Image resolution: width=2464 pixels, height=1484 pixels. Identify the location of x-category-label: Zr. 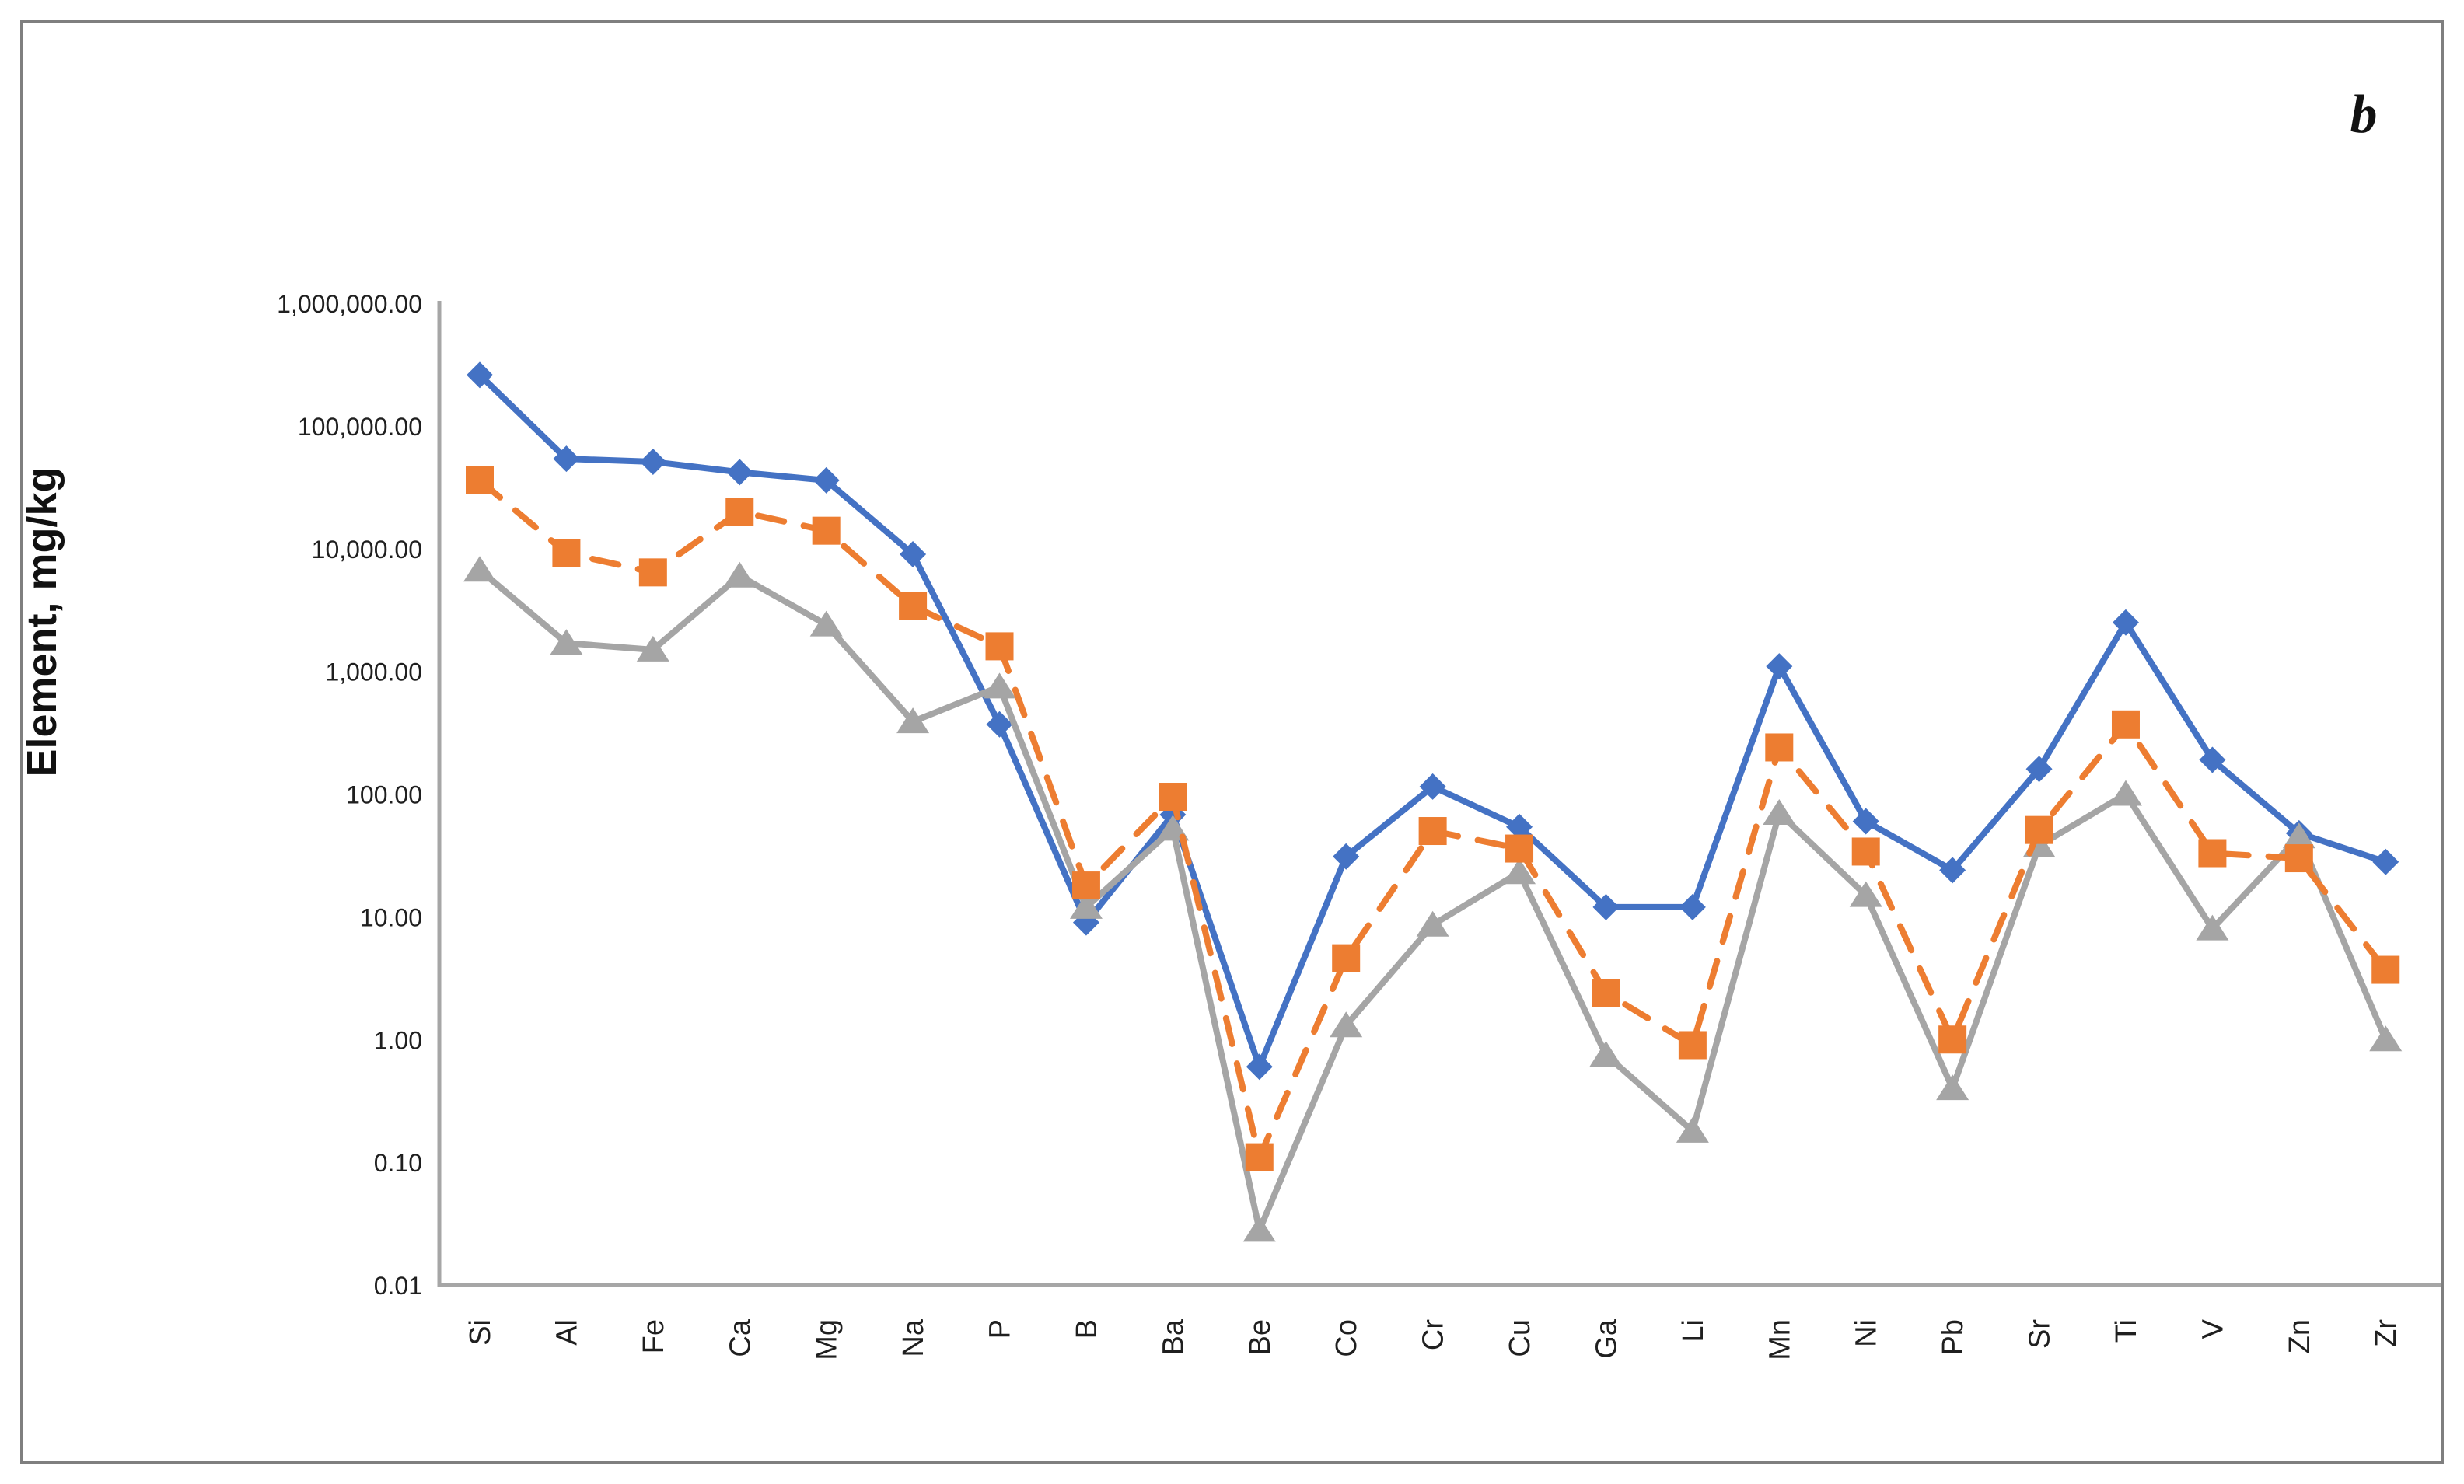
(2386, 1333).